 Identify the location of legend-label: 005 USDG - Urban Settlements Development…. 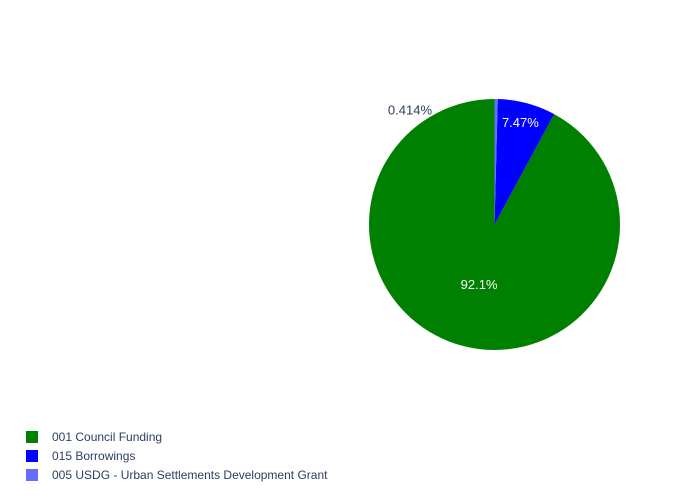
(190, 474).